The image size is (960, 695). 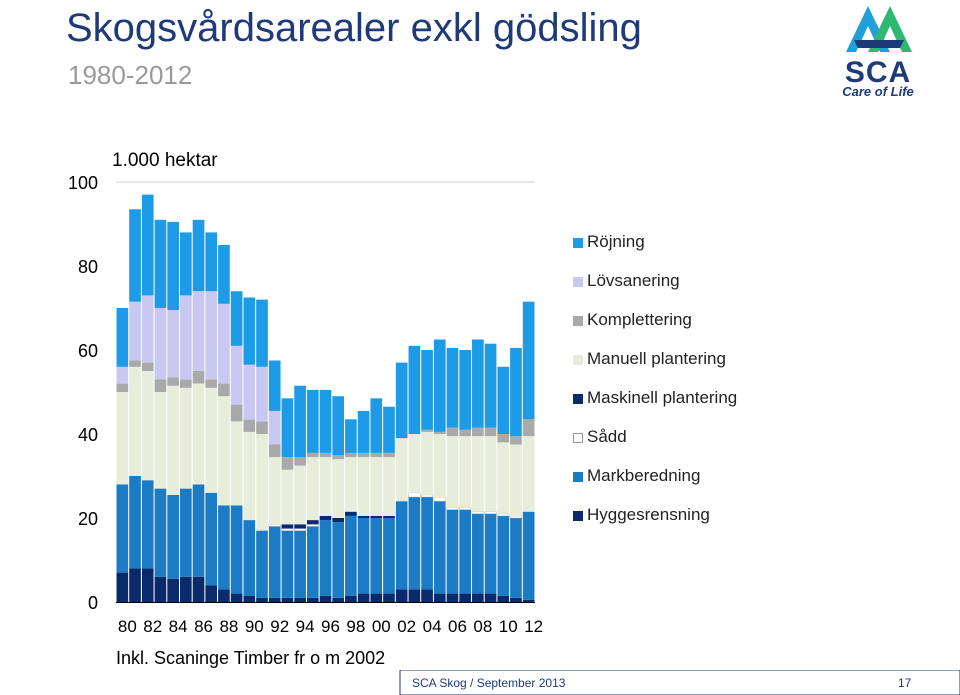 I want to click on sca-logo-icon, so click(x=879, y=29).